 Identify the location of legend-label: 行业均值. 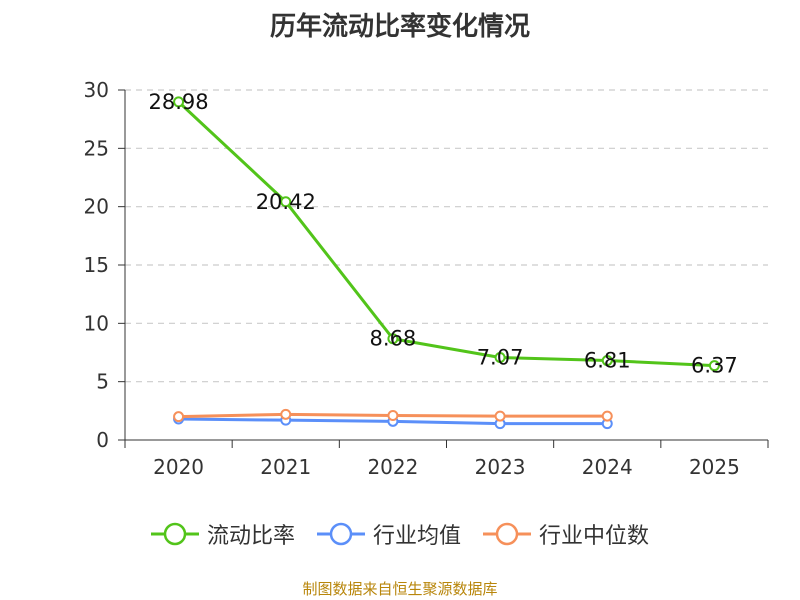
(416, 536).